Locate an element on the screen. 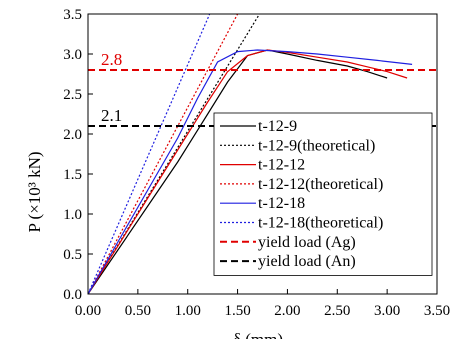 This screenshot has height=339, width=452. annotation-label: 2.8 is located at coordinates (111, 59).